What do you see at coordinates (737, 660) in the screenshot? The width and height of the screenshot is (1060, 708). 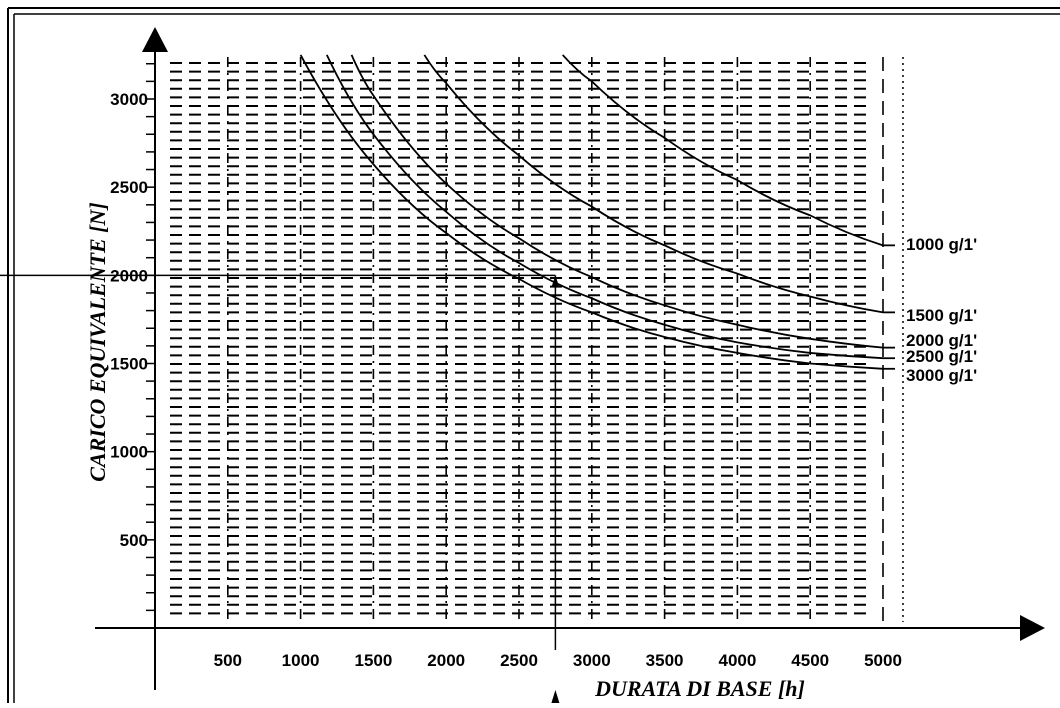 I see `x-tick-label: 4000` at bounding box center [737, 660].